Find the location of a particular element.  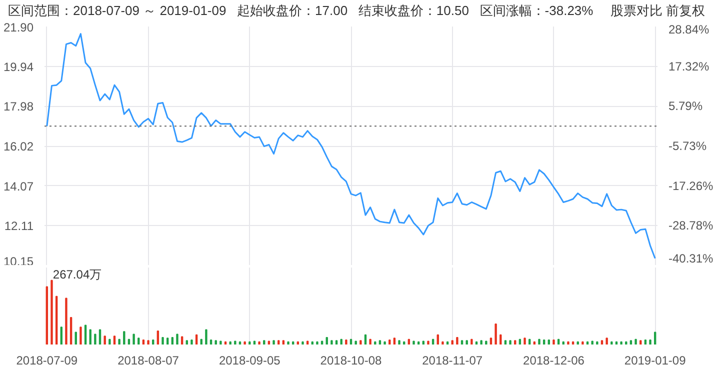

x-tick-label: 2019-01-09 is located at coordinates (655, 360).